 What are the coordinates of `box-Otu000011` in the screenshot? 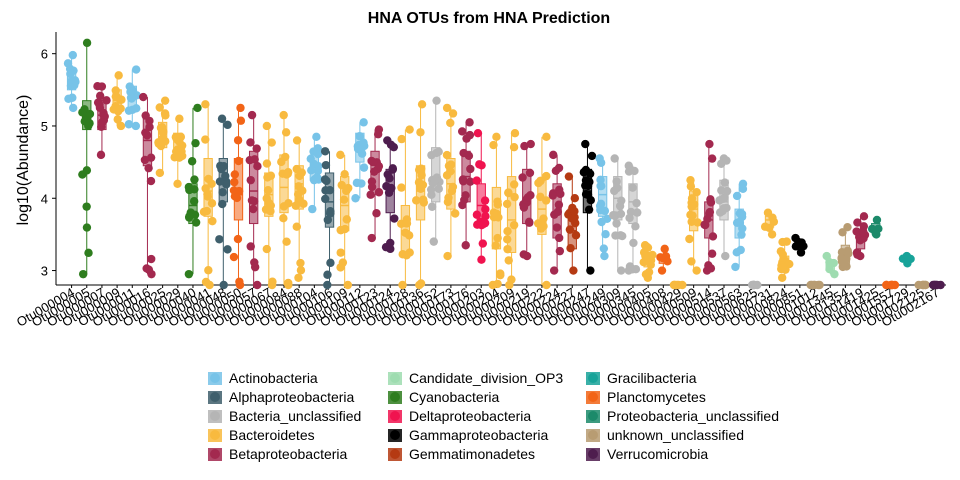 It's located at (132, 98).